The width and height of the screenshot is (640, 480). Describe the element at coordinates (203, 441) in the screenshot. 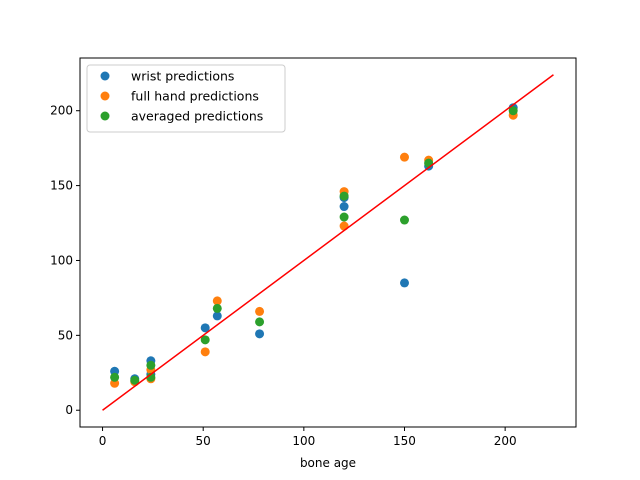

I see `x-tick-label-1: 50` at that location.